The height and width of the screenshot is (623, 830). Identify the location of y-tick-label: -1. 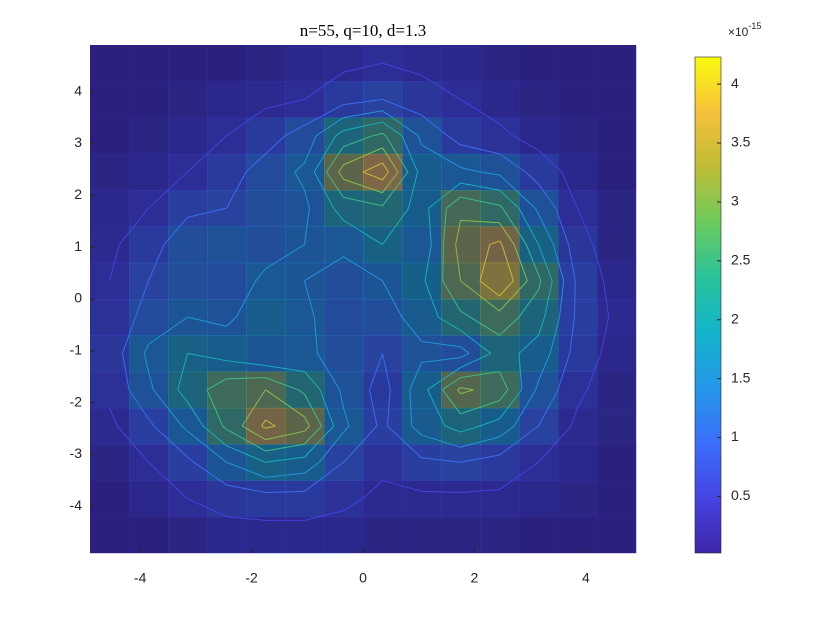
(76, 350).